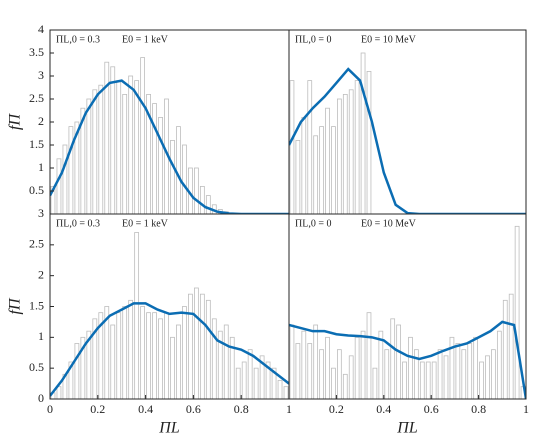  I want to click on y-tick-label: 1.5, so click(36, 305).